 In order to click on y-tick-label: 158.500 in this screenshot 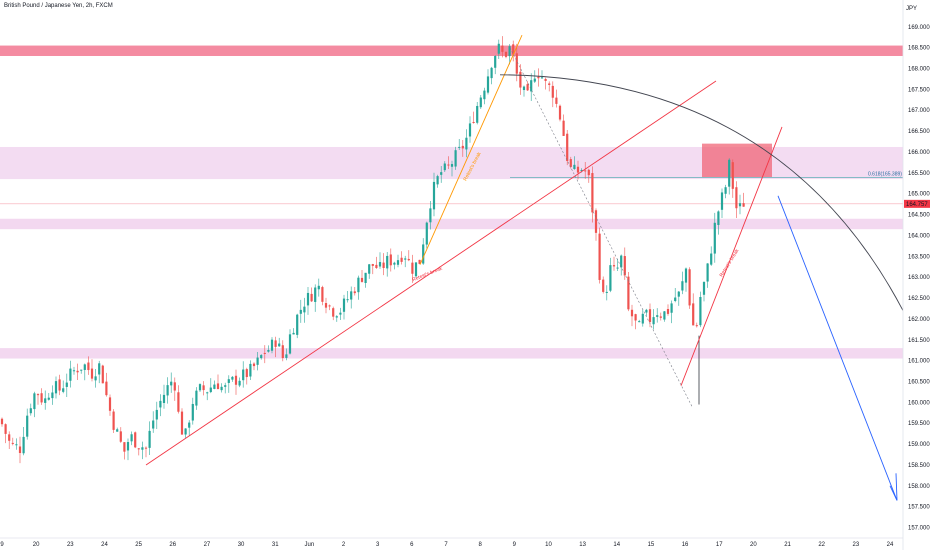, I will do `click(919, 466)`.